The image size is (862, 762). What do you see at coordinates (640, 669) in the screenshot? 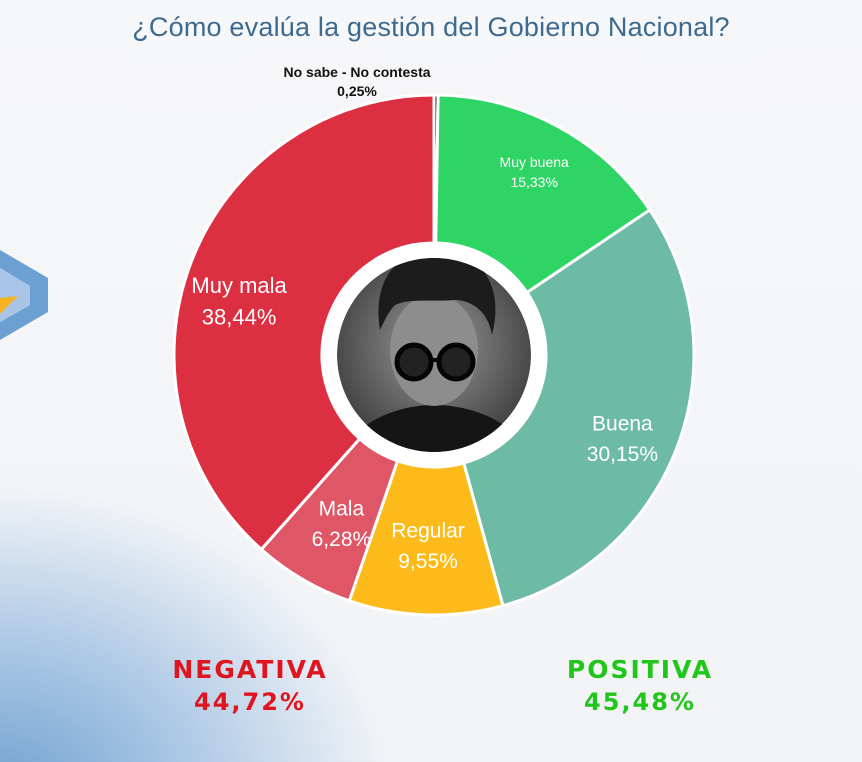
I see `summary-positive-label: POSITIVA` at bounding box center [640, 669].